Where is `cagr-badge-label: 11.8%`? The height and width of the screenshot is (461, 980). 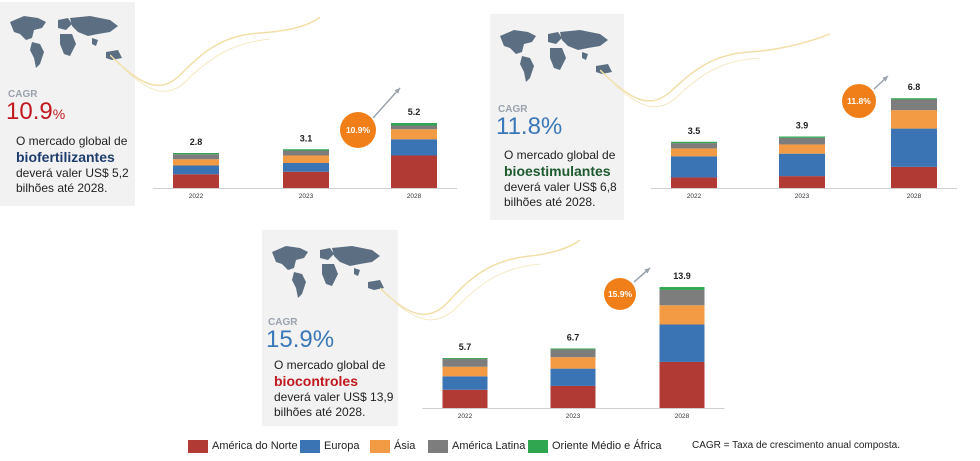
cagr-badge-label: 11.8% is located at coordinates (859, 101).